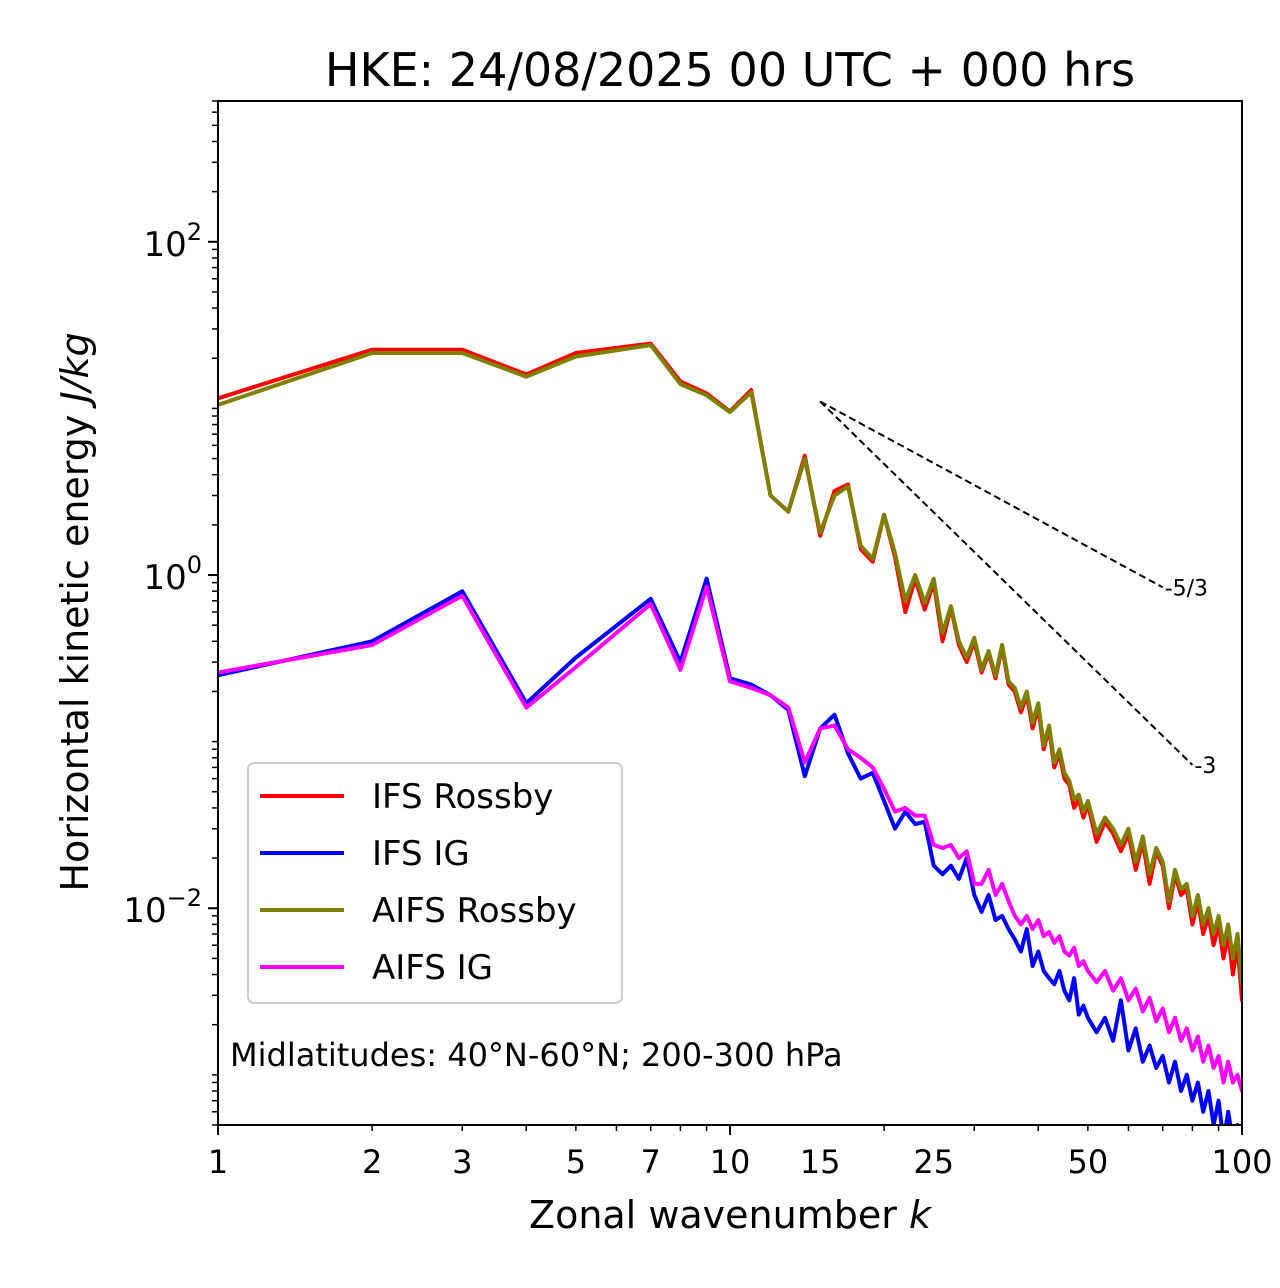 Image resolution: width=1280 pixels, height=1288 pixels. Describe the element at coordinates (651, 1162) in the screenshot. I see `x-tick-label-7: 7` at that location.